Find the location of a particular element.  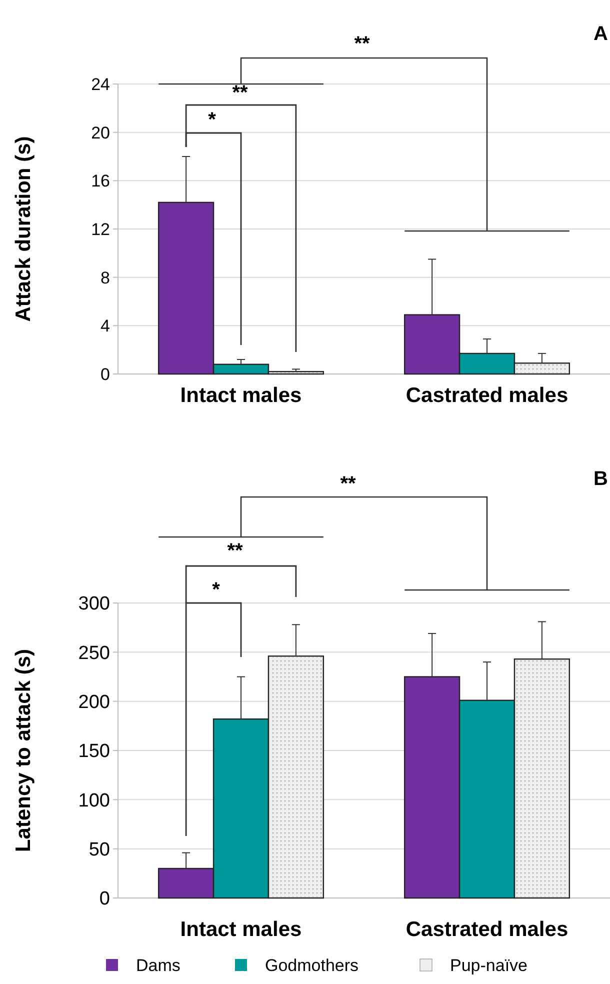

legend-label: Dams is located at coordinates (158, 965).